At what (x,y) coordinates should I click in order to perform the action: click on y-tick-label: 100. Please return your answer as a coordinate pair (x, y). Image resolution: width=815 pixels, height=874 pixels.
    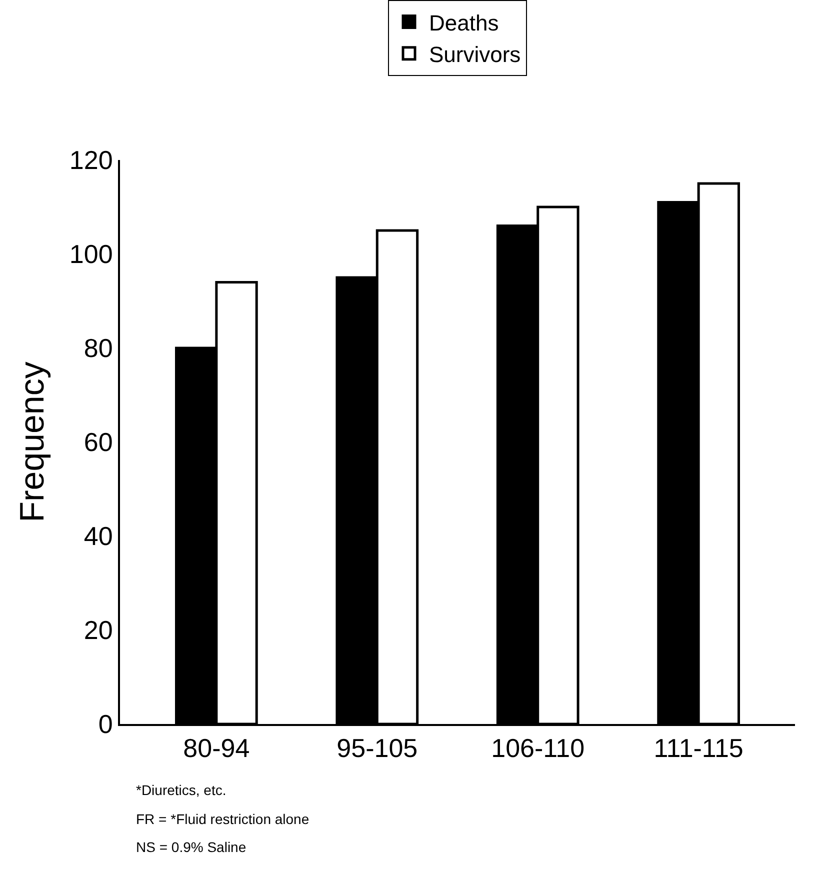
    Looking at the image, I should click on (91, 254).